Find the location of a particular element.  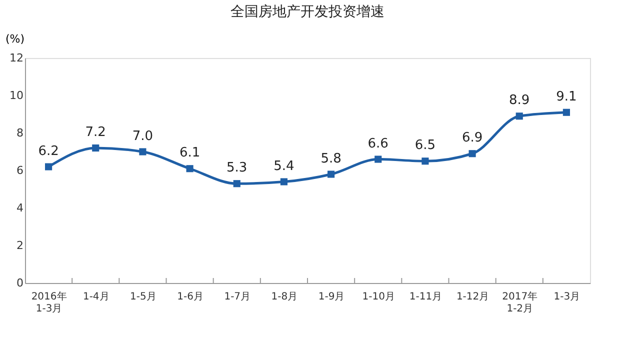

data-label: 7.2 is located at coordinates (95, 132).